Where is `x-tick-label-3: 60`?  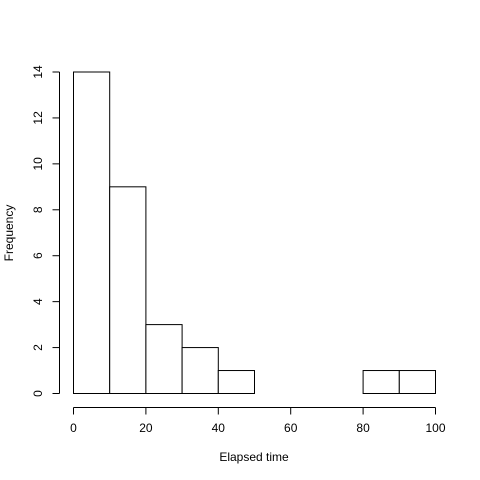
x-tick-label-3: 60 is located at coordinates (291, 428).